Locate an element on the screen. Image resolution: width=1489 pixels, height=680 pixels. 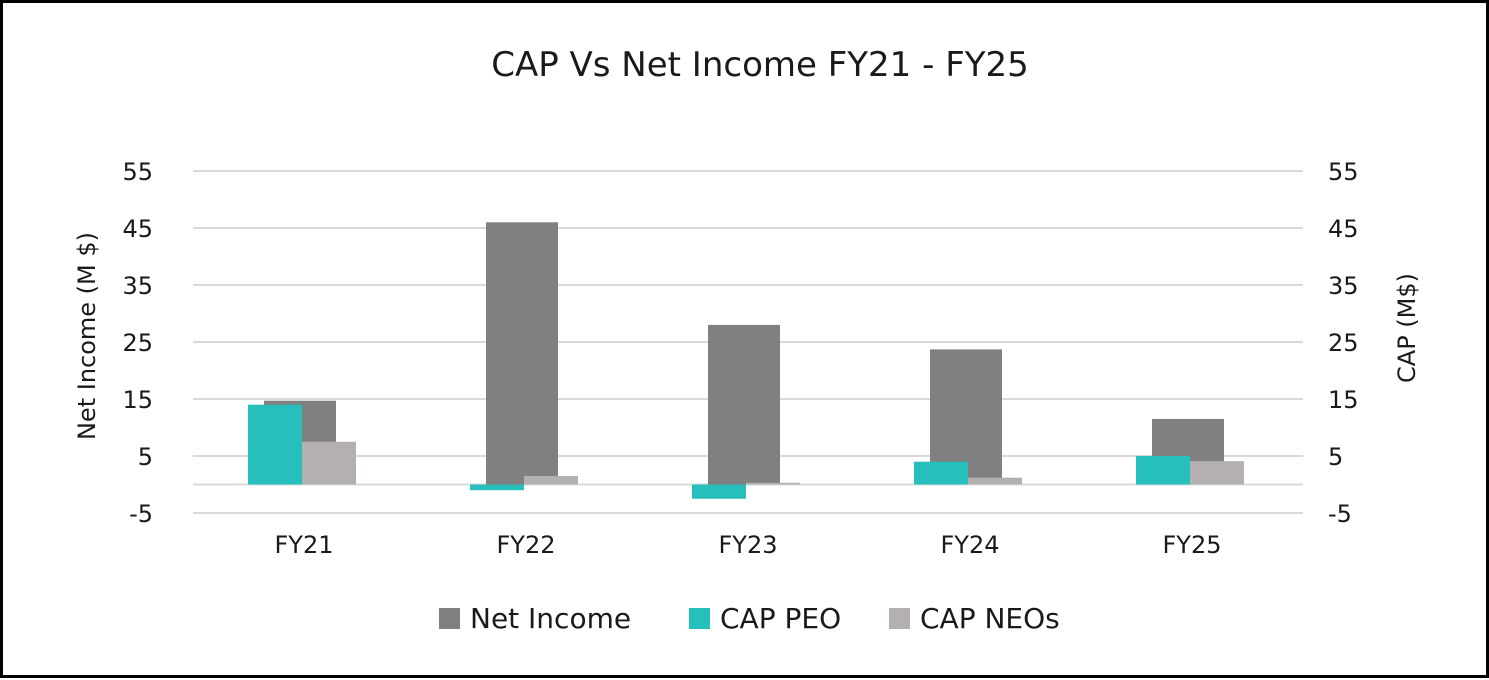
legend-net-income-swatch is located at coordinates (449, 618).